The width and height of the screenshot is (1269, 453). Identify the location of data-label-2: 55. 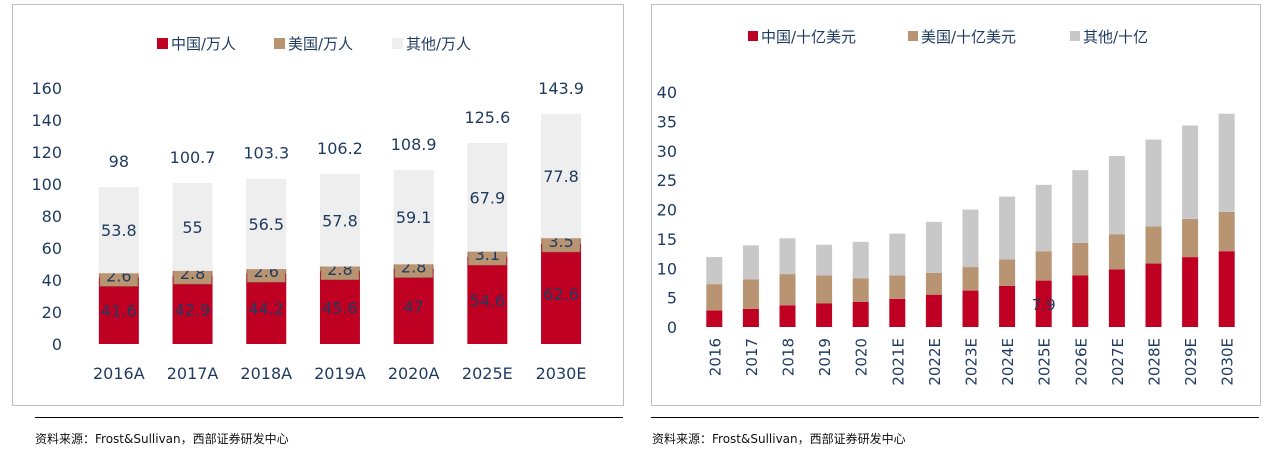
(192, 227).